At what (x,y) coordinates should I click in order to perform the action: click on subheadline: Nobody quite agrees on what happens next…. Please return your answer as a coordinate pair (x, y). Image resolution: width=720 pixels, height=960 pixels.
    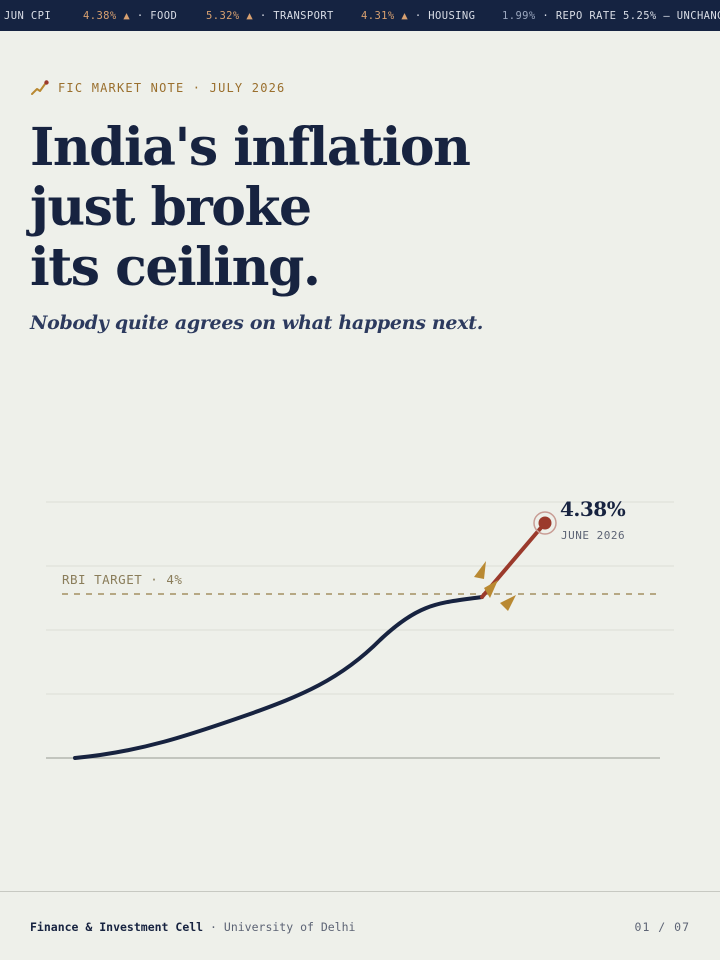
    Looking at the image, I should click on (257, 323).